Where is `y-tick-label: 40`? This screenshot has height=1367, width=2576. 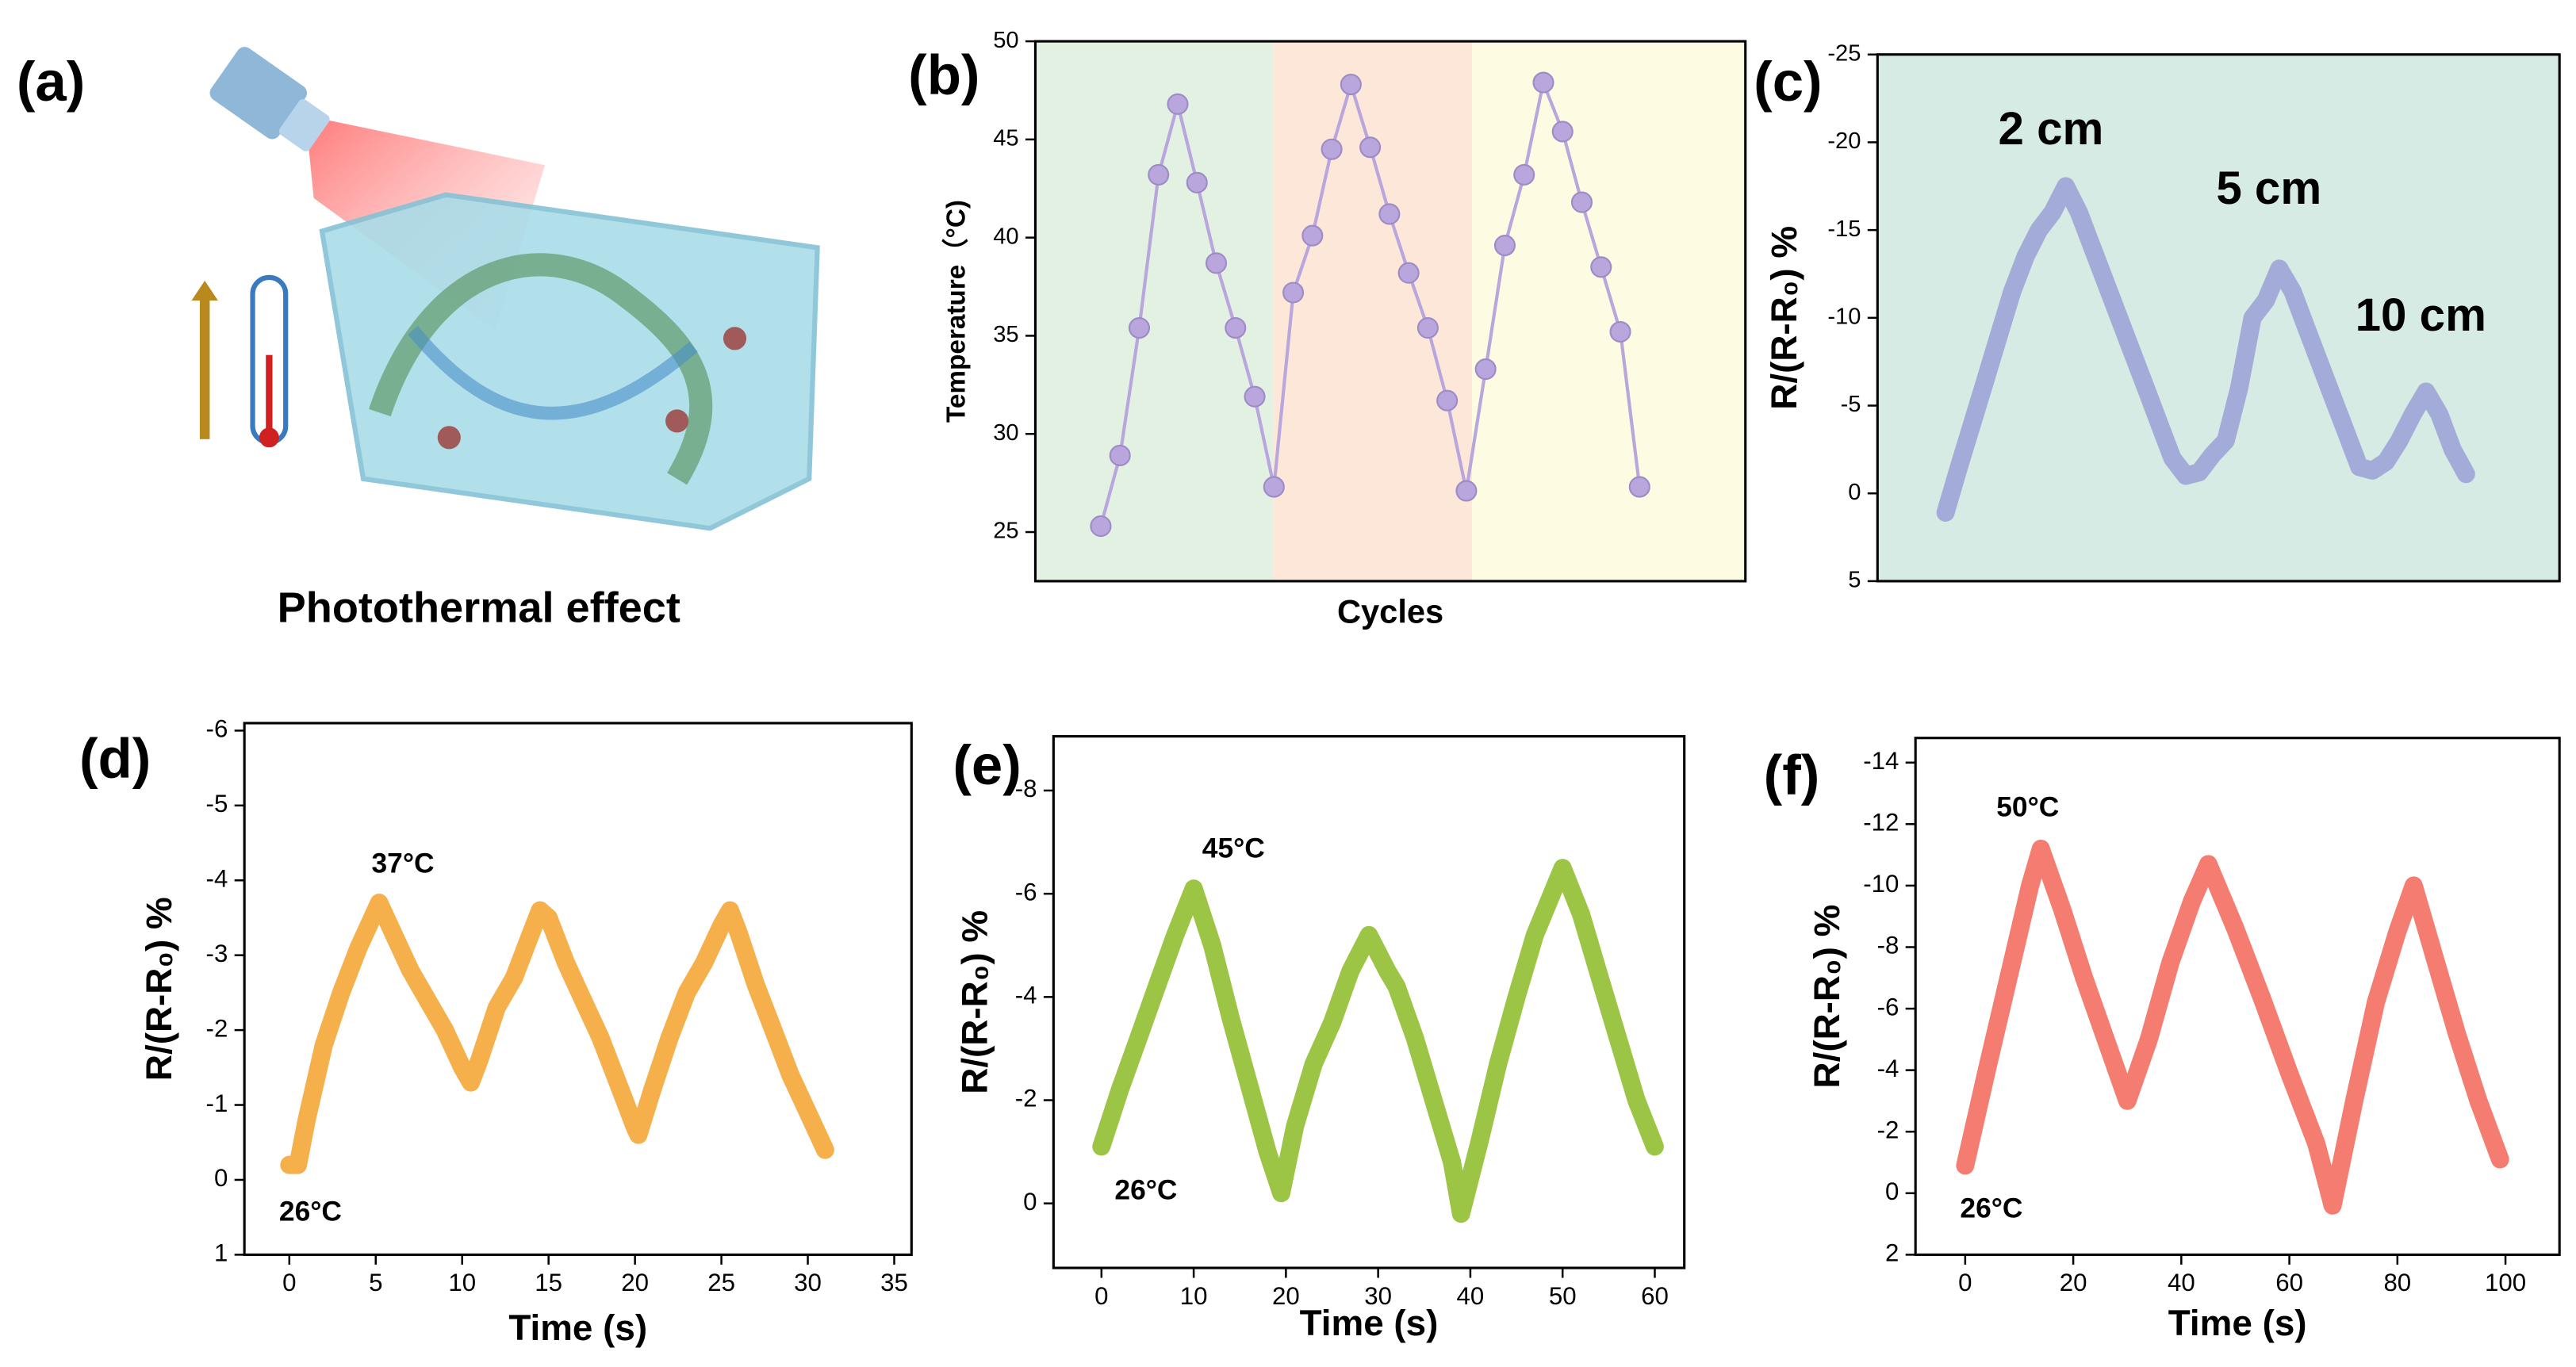
y-tick-label: 40 is located at coordinates (1006, 236).